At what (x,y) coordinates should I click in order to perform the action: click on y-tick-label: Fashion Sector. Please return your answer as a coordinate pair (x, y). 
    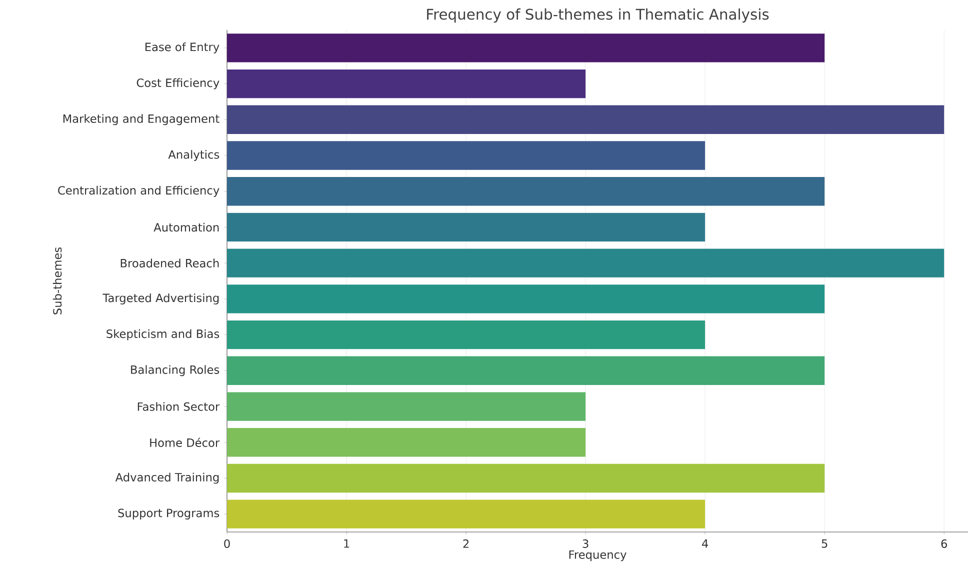
    Looking at the image, I should click on (179, 406).